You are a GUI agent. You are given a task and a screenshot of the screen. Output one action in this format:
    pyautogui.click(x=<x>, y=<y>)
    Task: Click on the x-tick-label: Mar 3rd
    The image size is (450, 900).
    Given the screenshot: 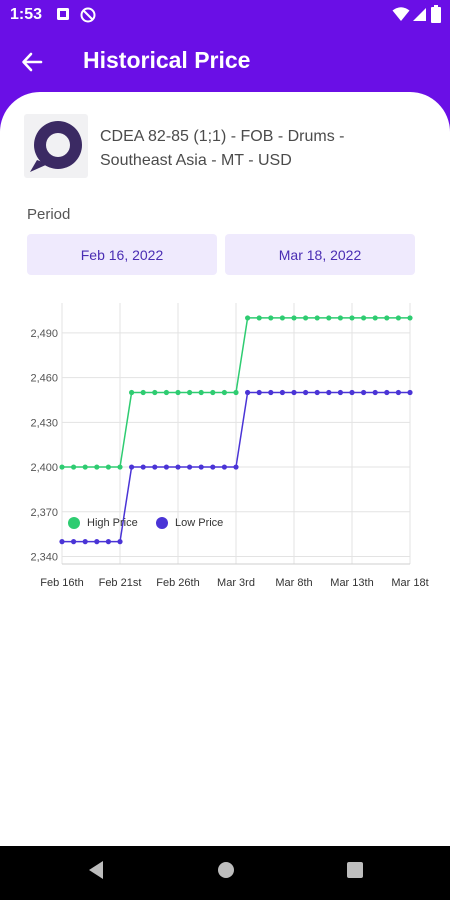 What is the action you would take?
    pyautogui.click(x=236, y=583)
    